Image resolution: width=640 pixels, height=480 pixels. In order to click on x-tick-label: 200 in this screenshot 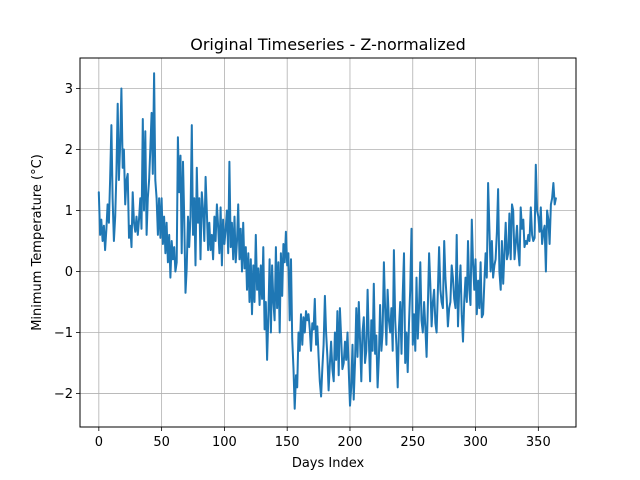, I will do `click(350, 442)`.